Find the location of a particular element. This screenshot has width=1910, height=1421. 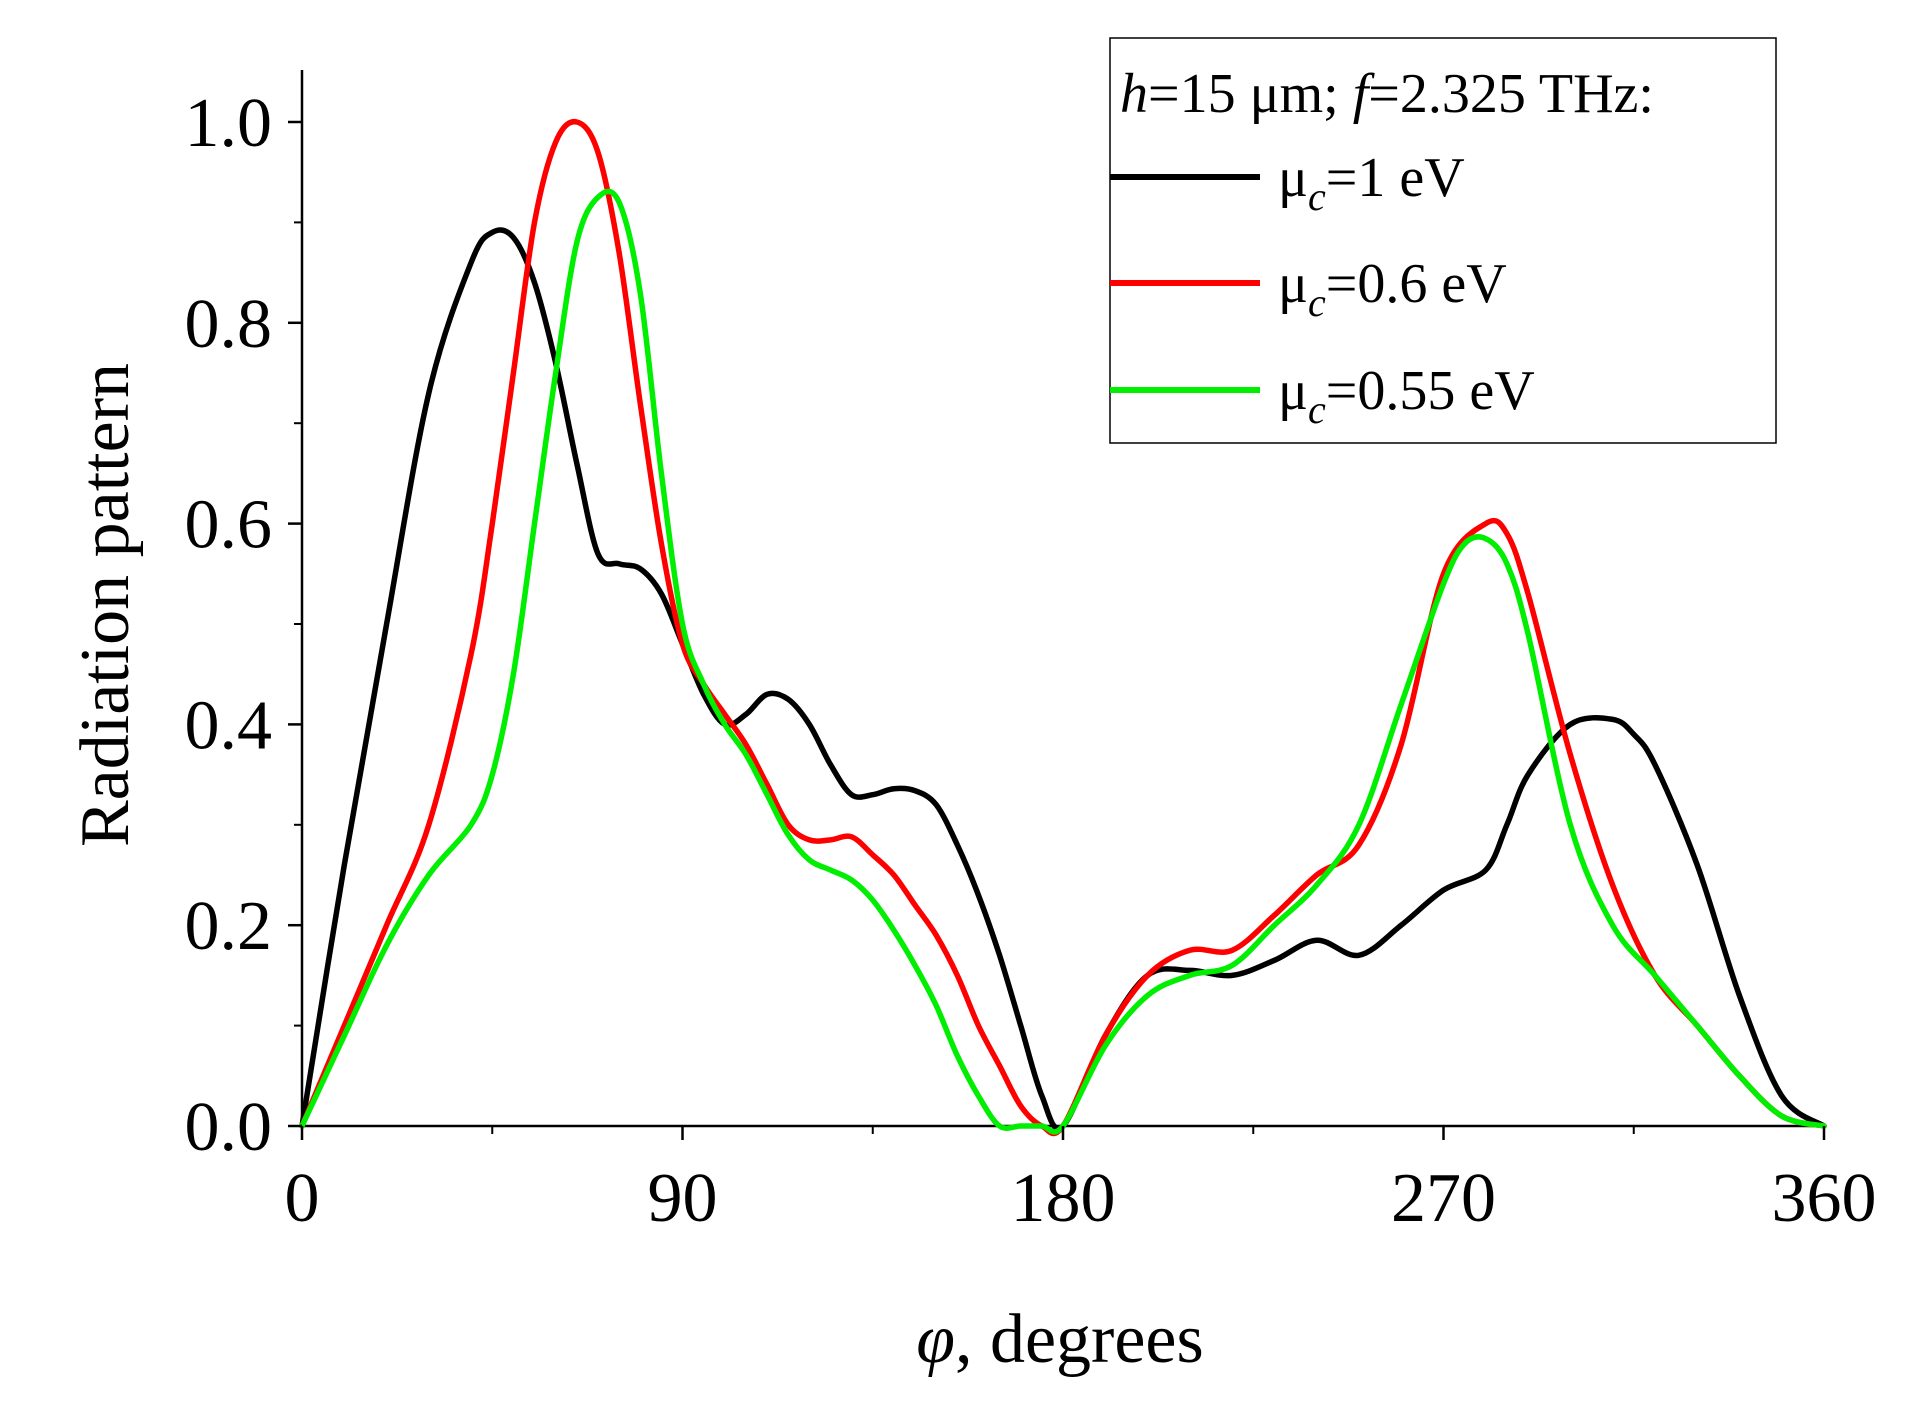

legend-box is located at coordinates (1443, 240).